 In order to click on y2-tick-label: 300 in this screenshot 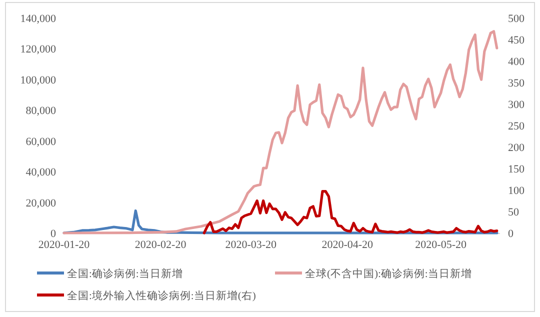, I will do `click(516, 105)`.